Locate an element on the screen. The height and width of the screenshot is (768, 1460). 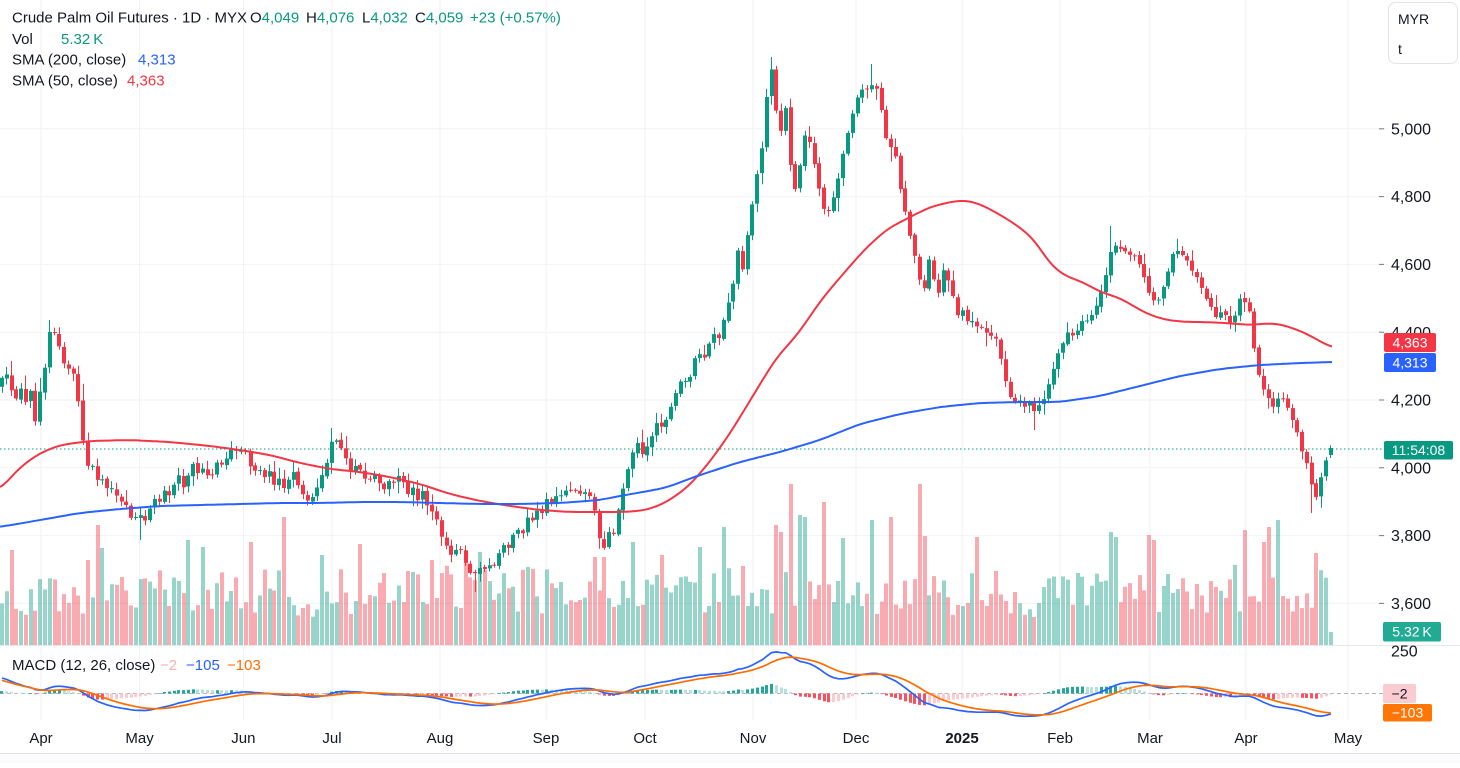
svg-text: 5,000 is located at coordinates (1411, 129).